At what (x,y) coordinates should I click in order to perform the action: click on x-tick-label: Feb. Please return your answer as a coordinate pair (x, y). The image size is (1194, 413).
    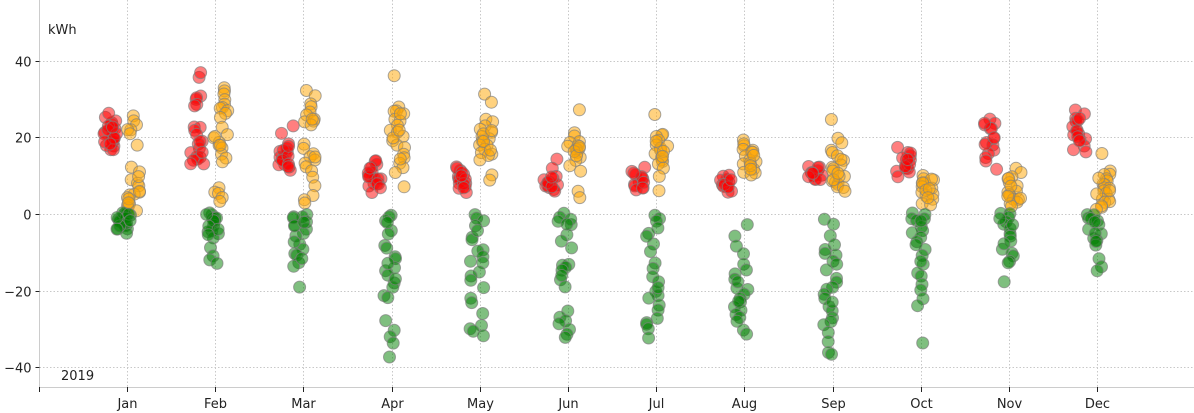
    Looking at the image, I should click on (215, 404).